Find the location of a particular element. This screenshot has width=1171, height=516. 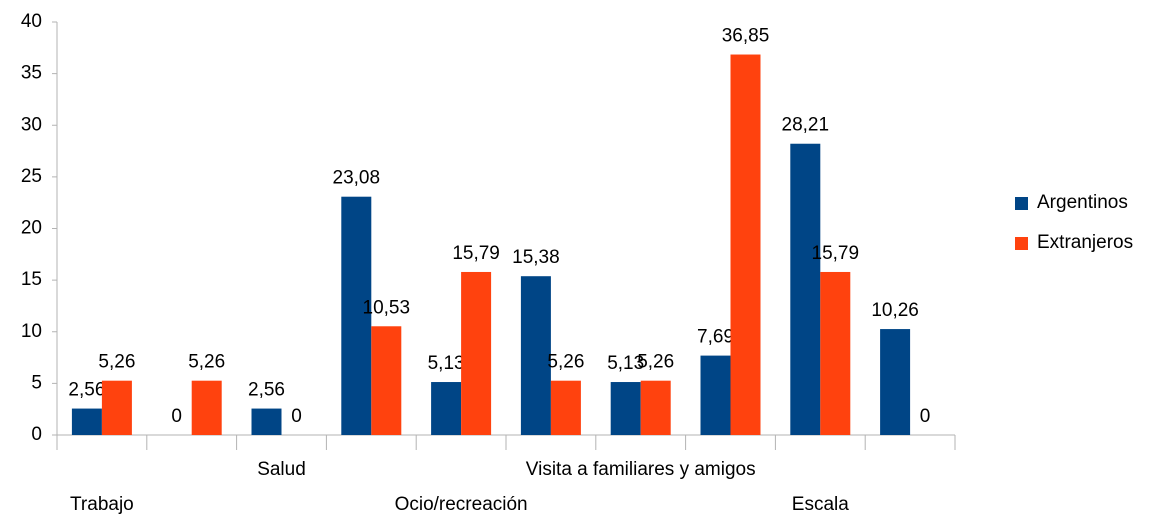

y-tick-label: 40 is located at coordinates (31, 21).